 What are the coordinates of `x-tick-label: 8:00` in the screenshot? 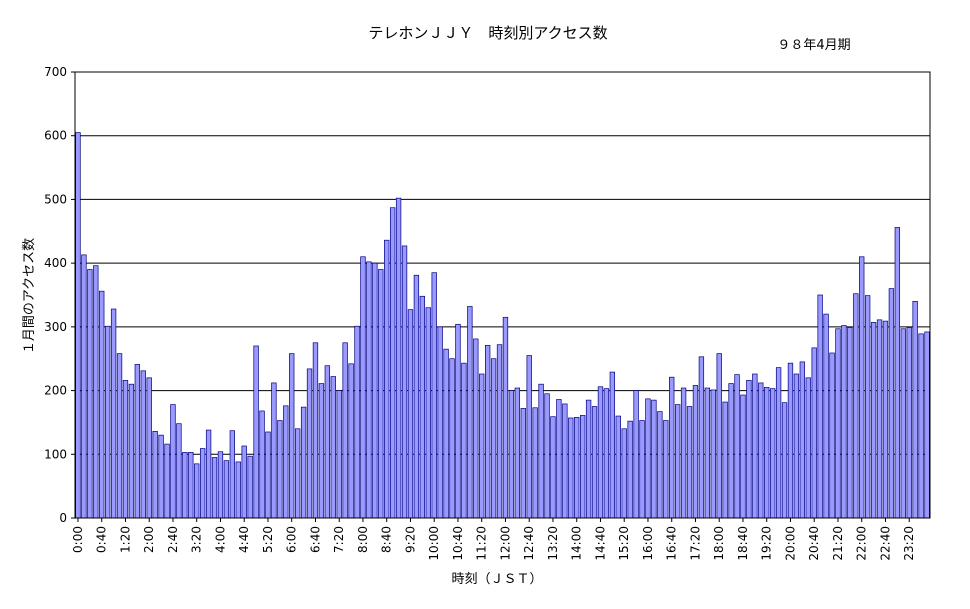 It's located at (363, 539).